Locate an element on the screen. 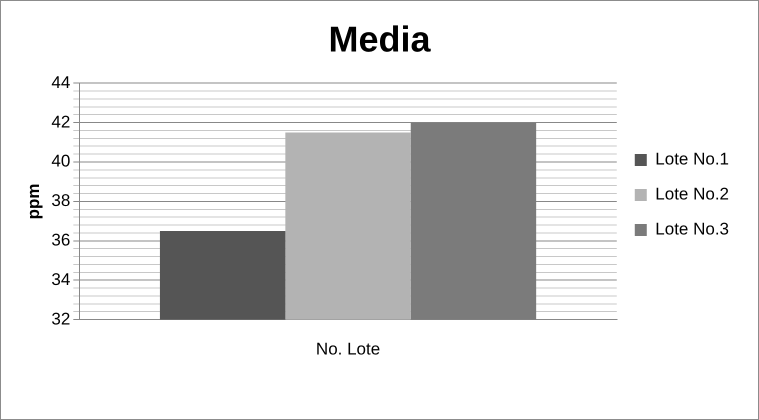 Image resolution: width=759 pixels, height=420 pixels. legend-label: Lote No.1 is located at coordinates (692, 159).